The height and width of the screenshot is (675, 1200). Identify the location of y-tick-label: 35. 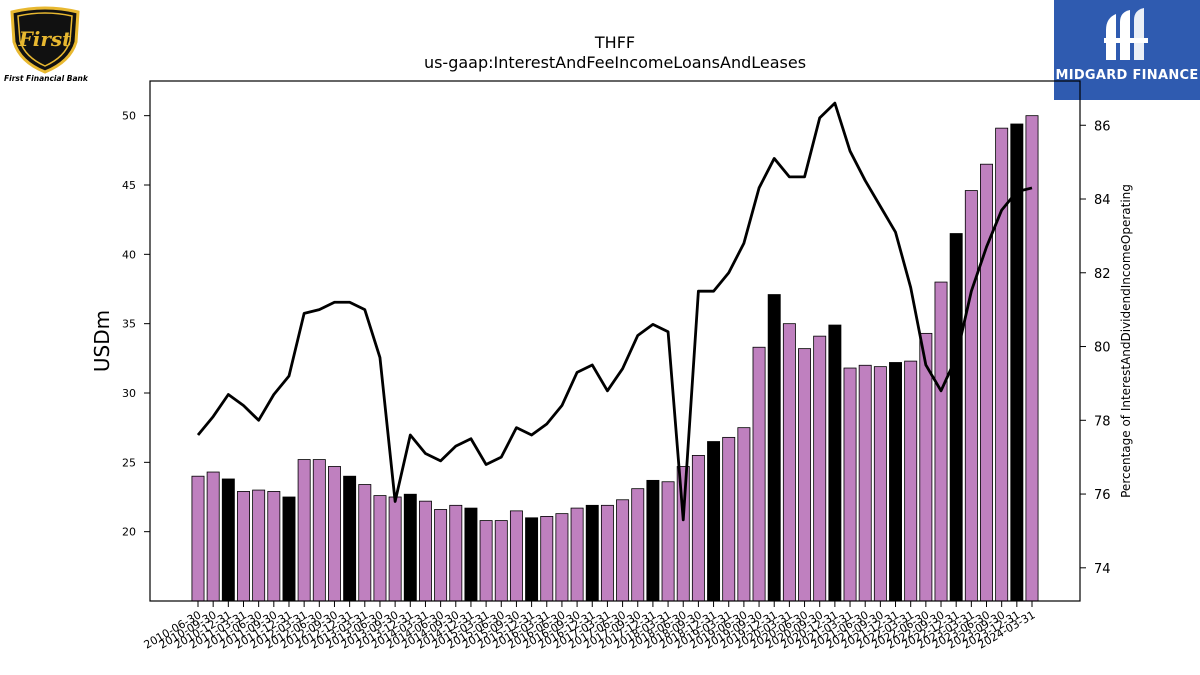
(129, 324).